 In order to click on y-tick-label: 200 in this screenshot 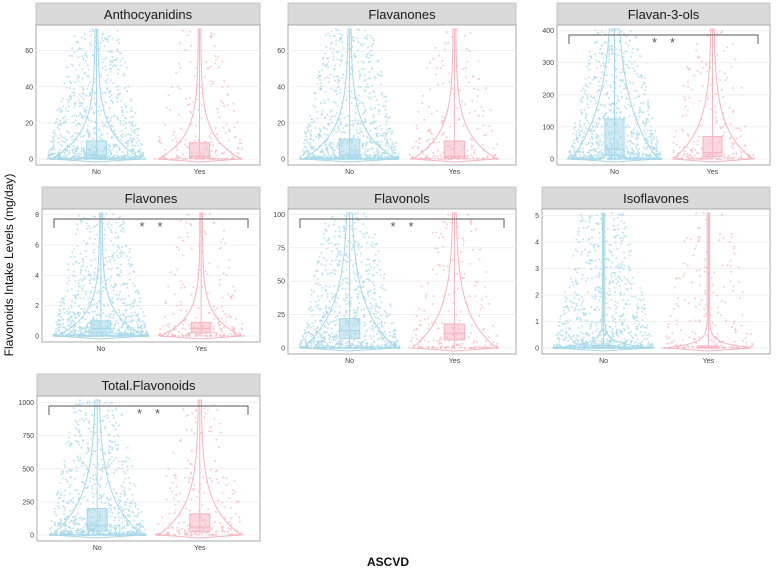, I will do `click(548, 95)`.